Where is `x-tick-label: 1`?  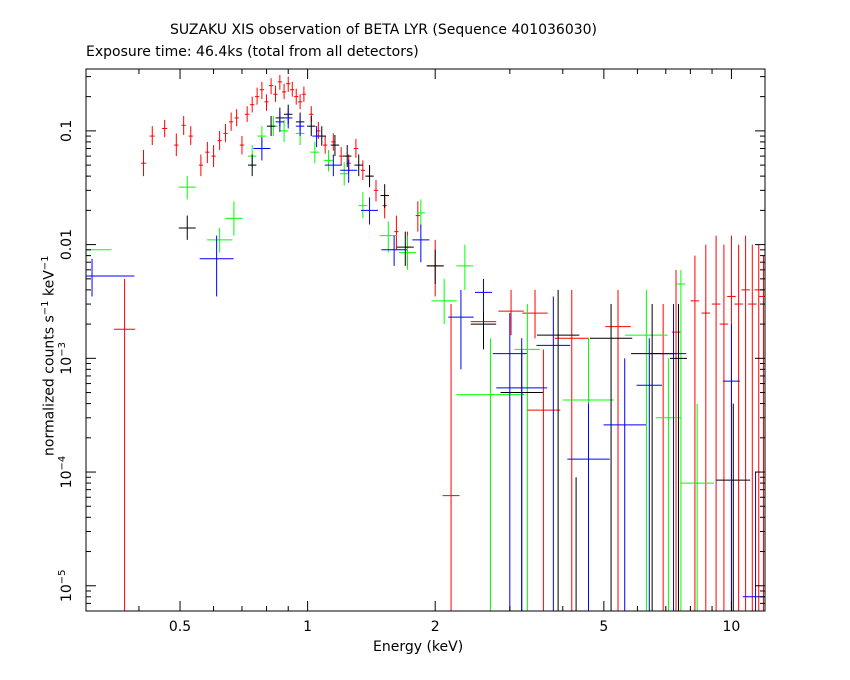
x-tick-label: 1 is located at coordinates (307, 627).